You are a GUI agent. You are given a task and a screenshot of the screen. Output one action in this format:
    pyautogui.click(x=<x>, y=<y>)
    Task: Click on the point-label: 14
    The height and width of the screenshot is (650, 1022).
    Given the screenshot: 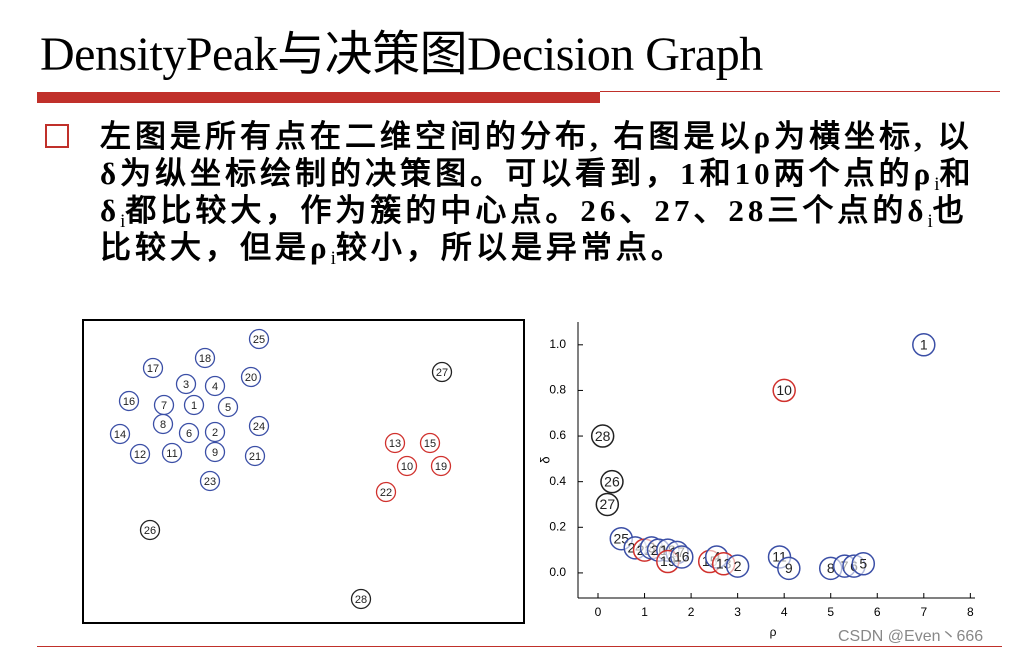 What is the action you would take?
    pyautogui.click(x=120, y=435)
    